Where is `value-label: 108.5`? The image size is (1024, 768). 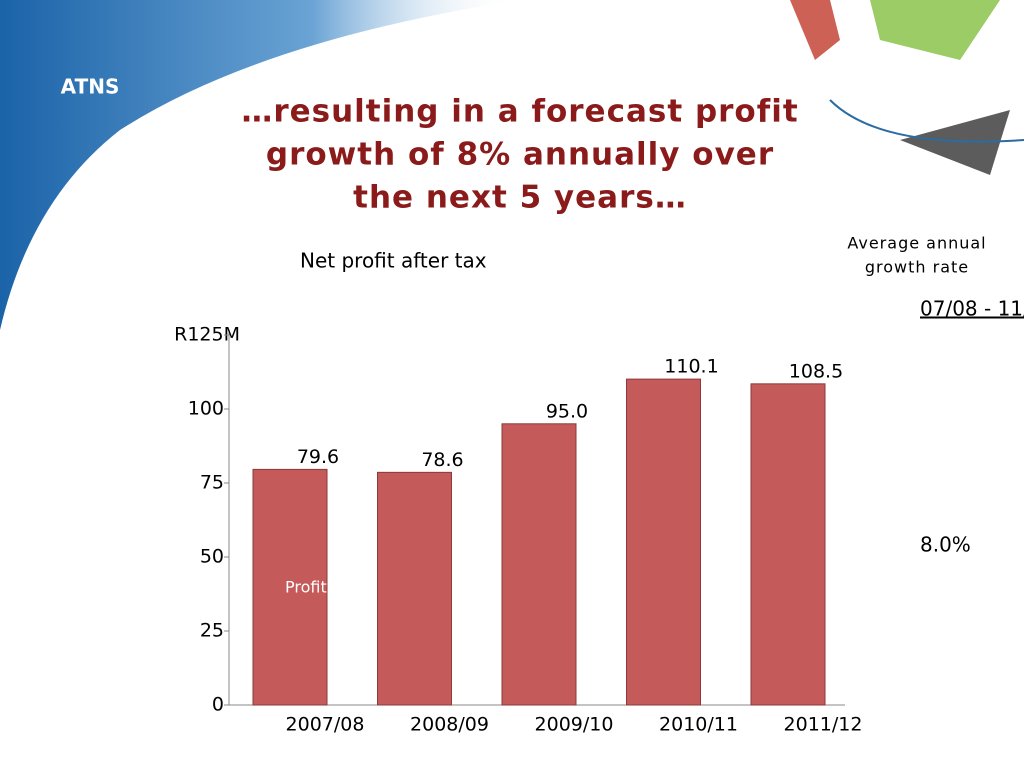
value-label: 108.5 is located at coordinates (816, 371).